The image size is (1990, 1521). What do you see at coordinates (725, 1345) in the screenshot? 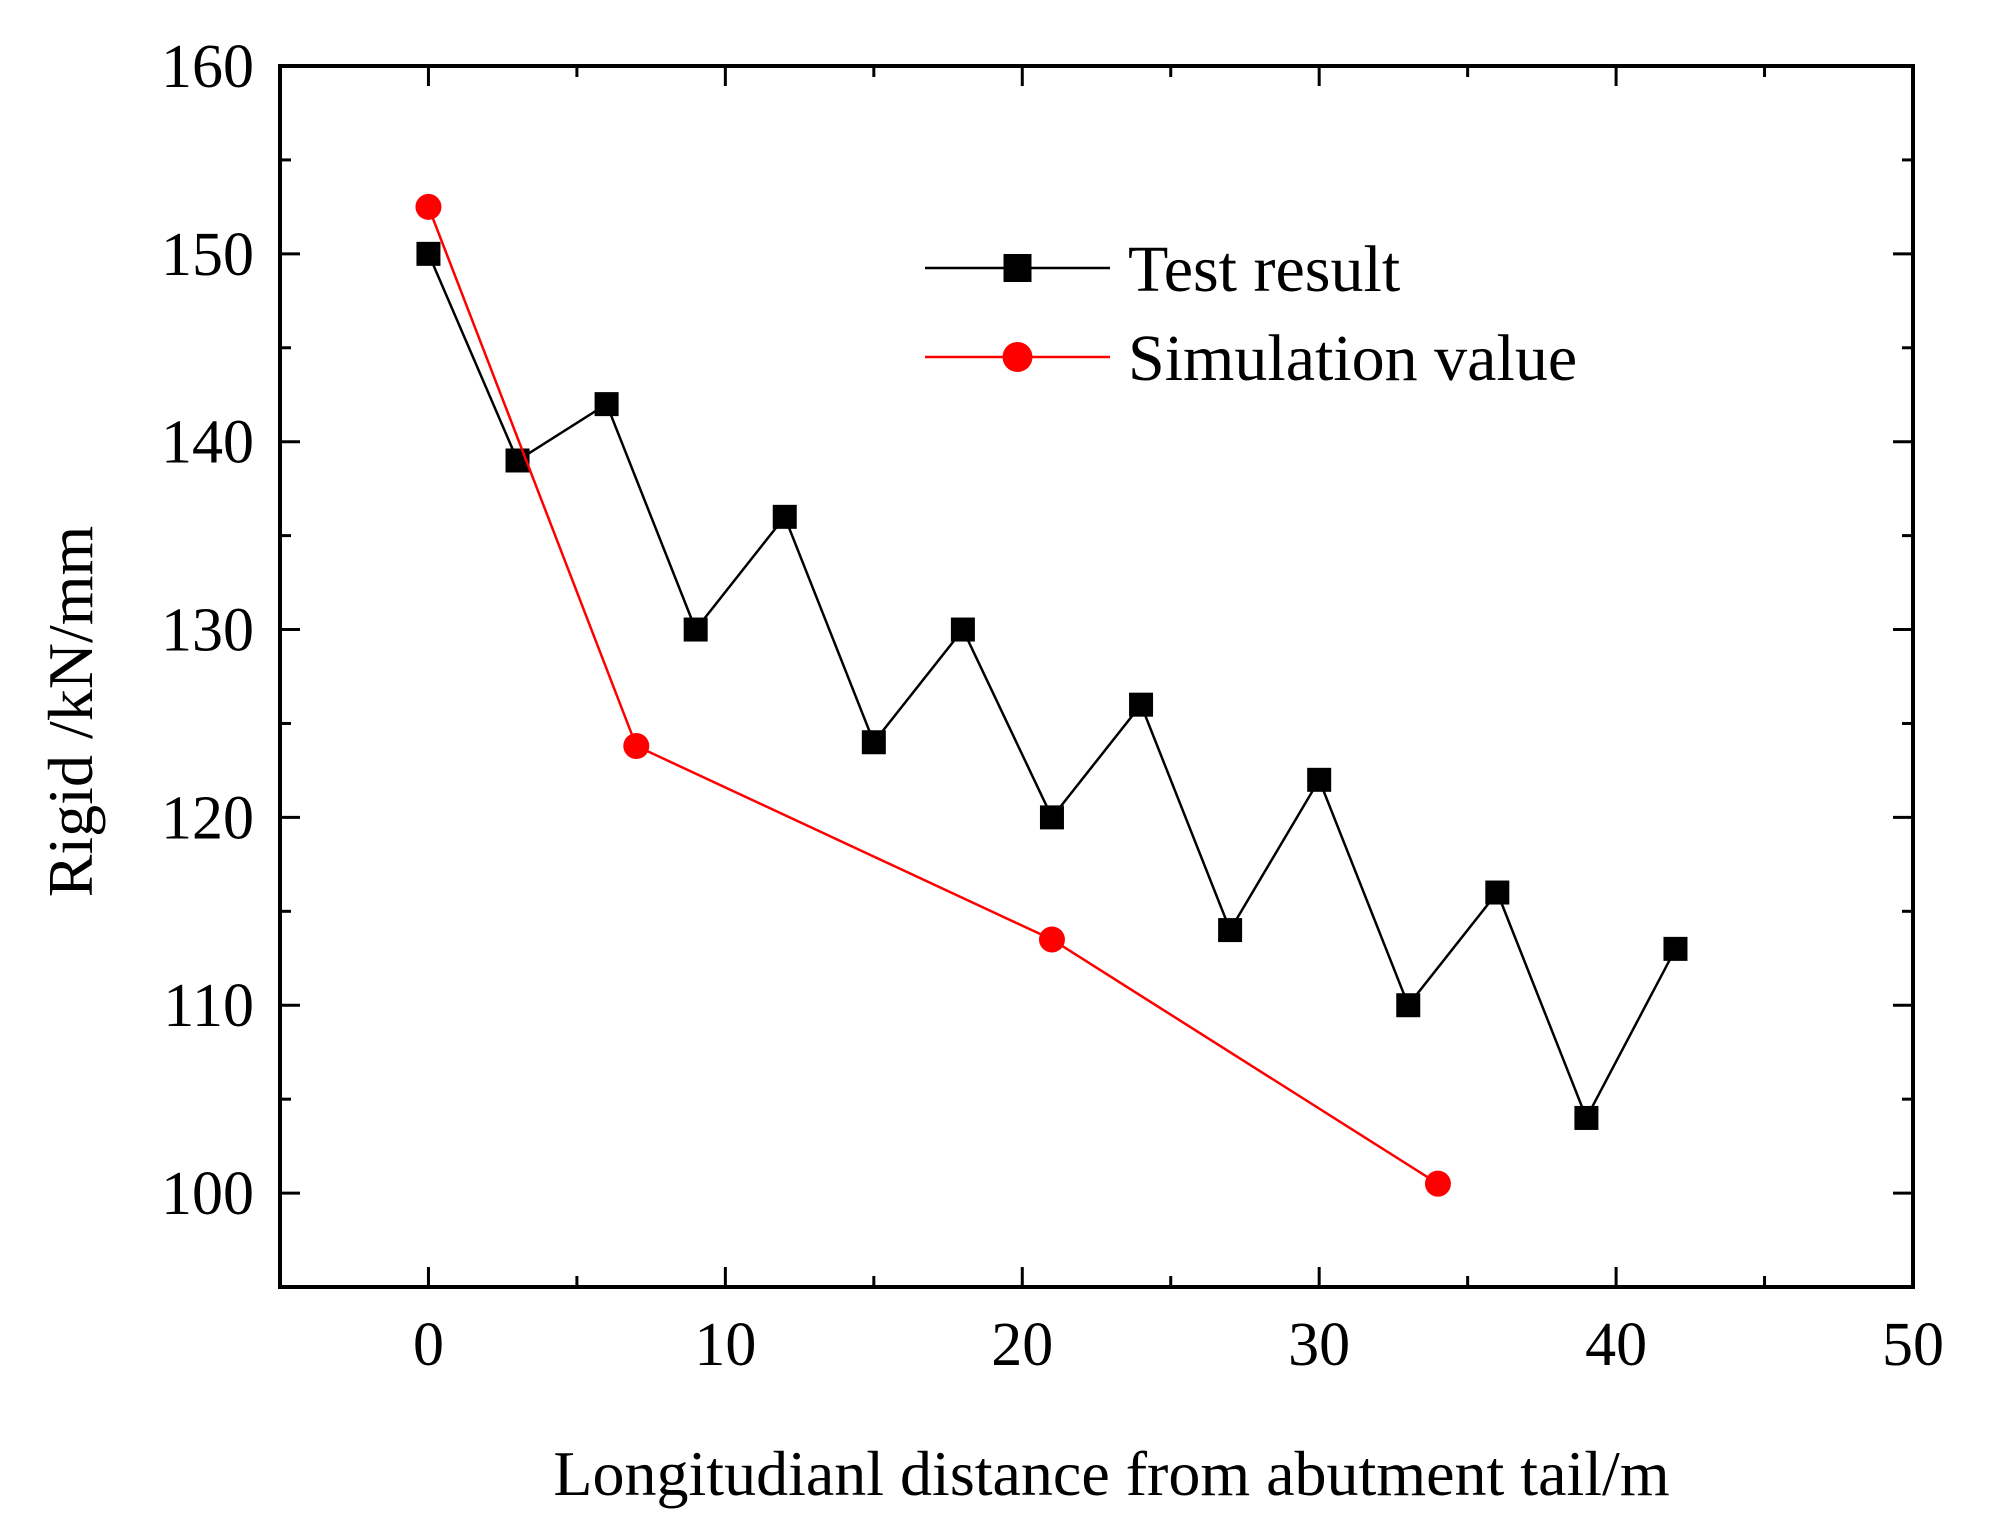
I see `x-tick-label: 10` at bounding box center [725, 1345].